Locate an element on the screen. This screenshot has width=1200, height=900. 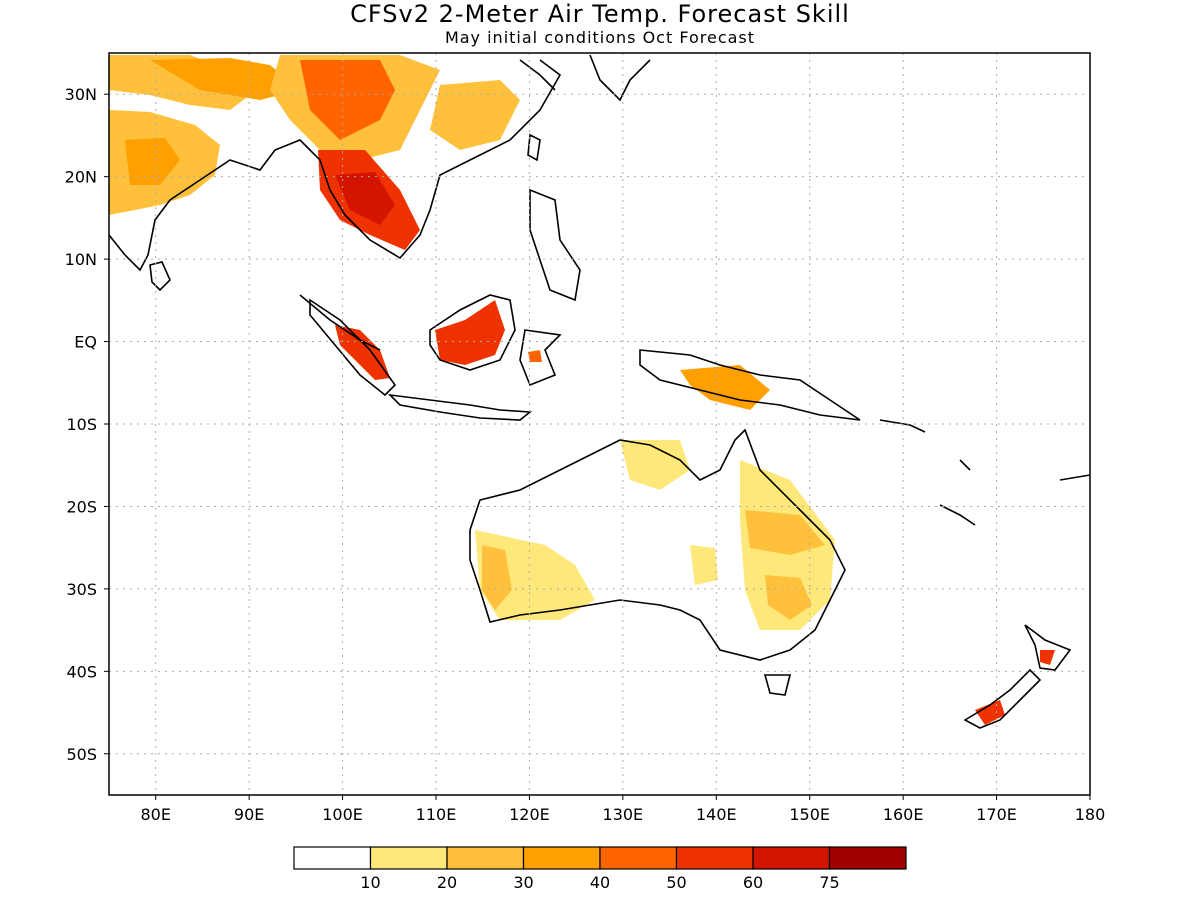
colorbar-label: 60 is located at coordinates (753, 882).